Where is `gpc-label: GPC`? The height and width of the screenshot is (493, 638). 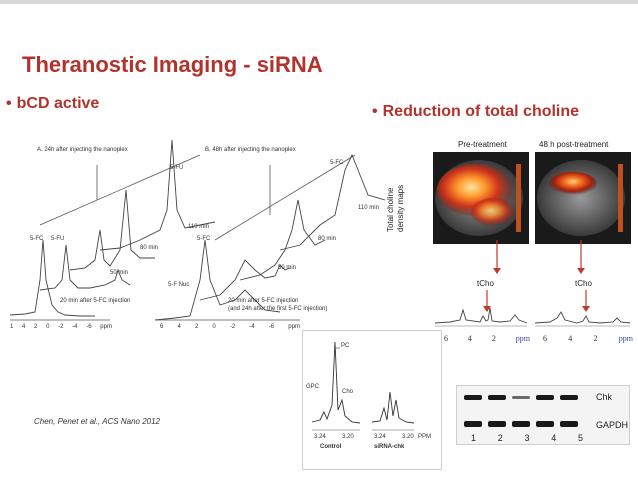 gpc-label: GPC is located at coordinates (313, 387).